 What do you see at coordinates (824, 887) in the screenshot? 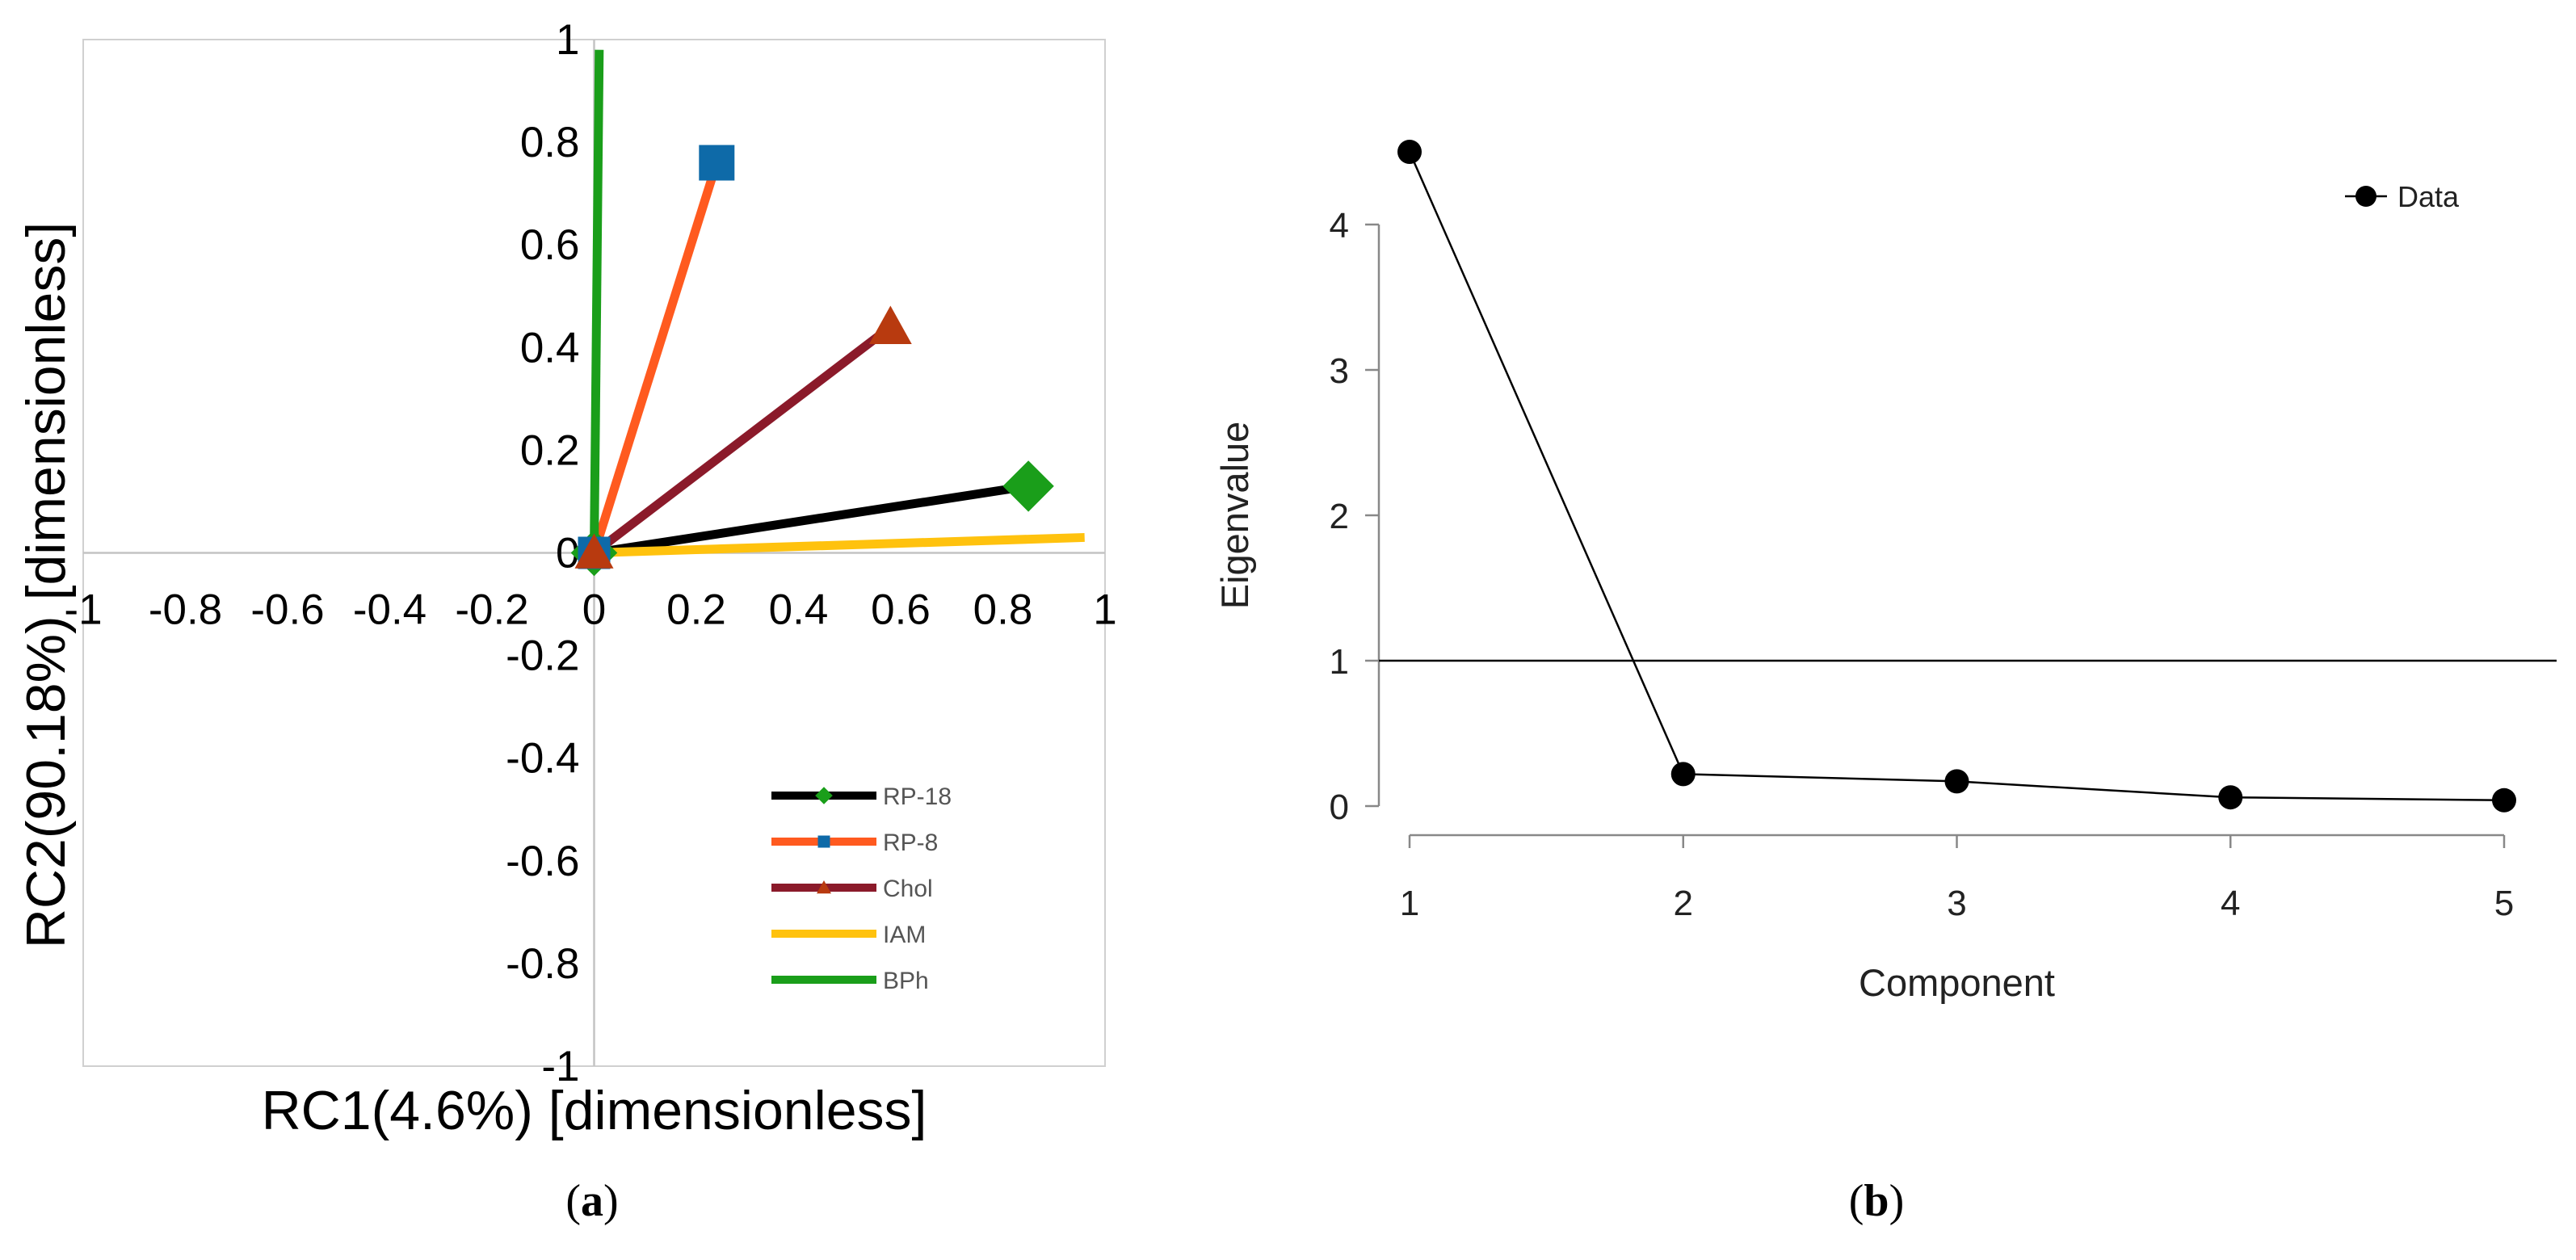
I see `legend-marker-chol` at bounding box center [824, 887].